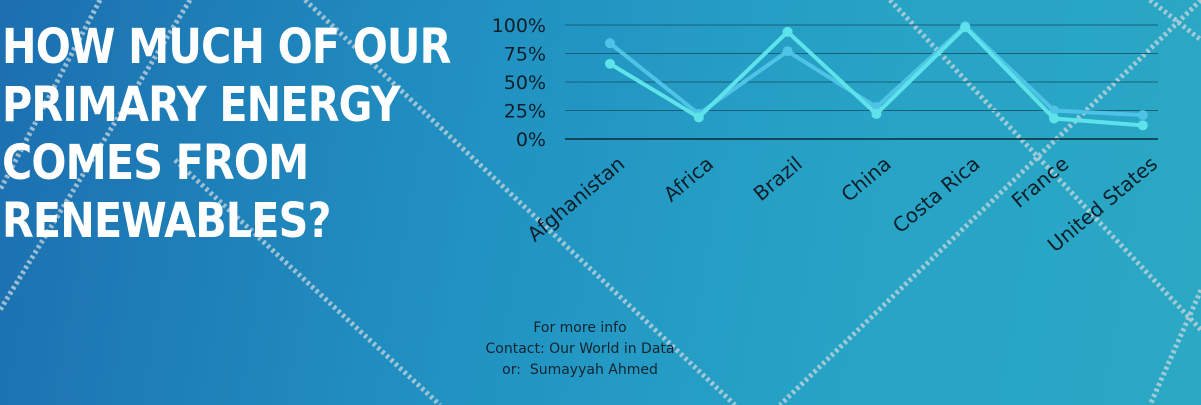  What do you see at coordinates (525, 112) in the screenshot?
I see `y-tick-label: 25%` at bounding box center [525, 112].